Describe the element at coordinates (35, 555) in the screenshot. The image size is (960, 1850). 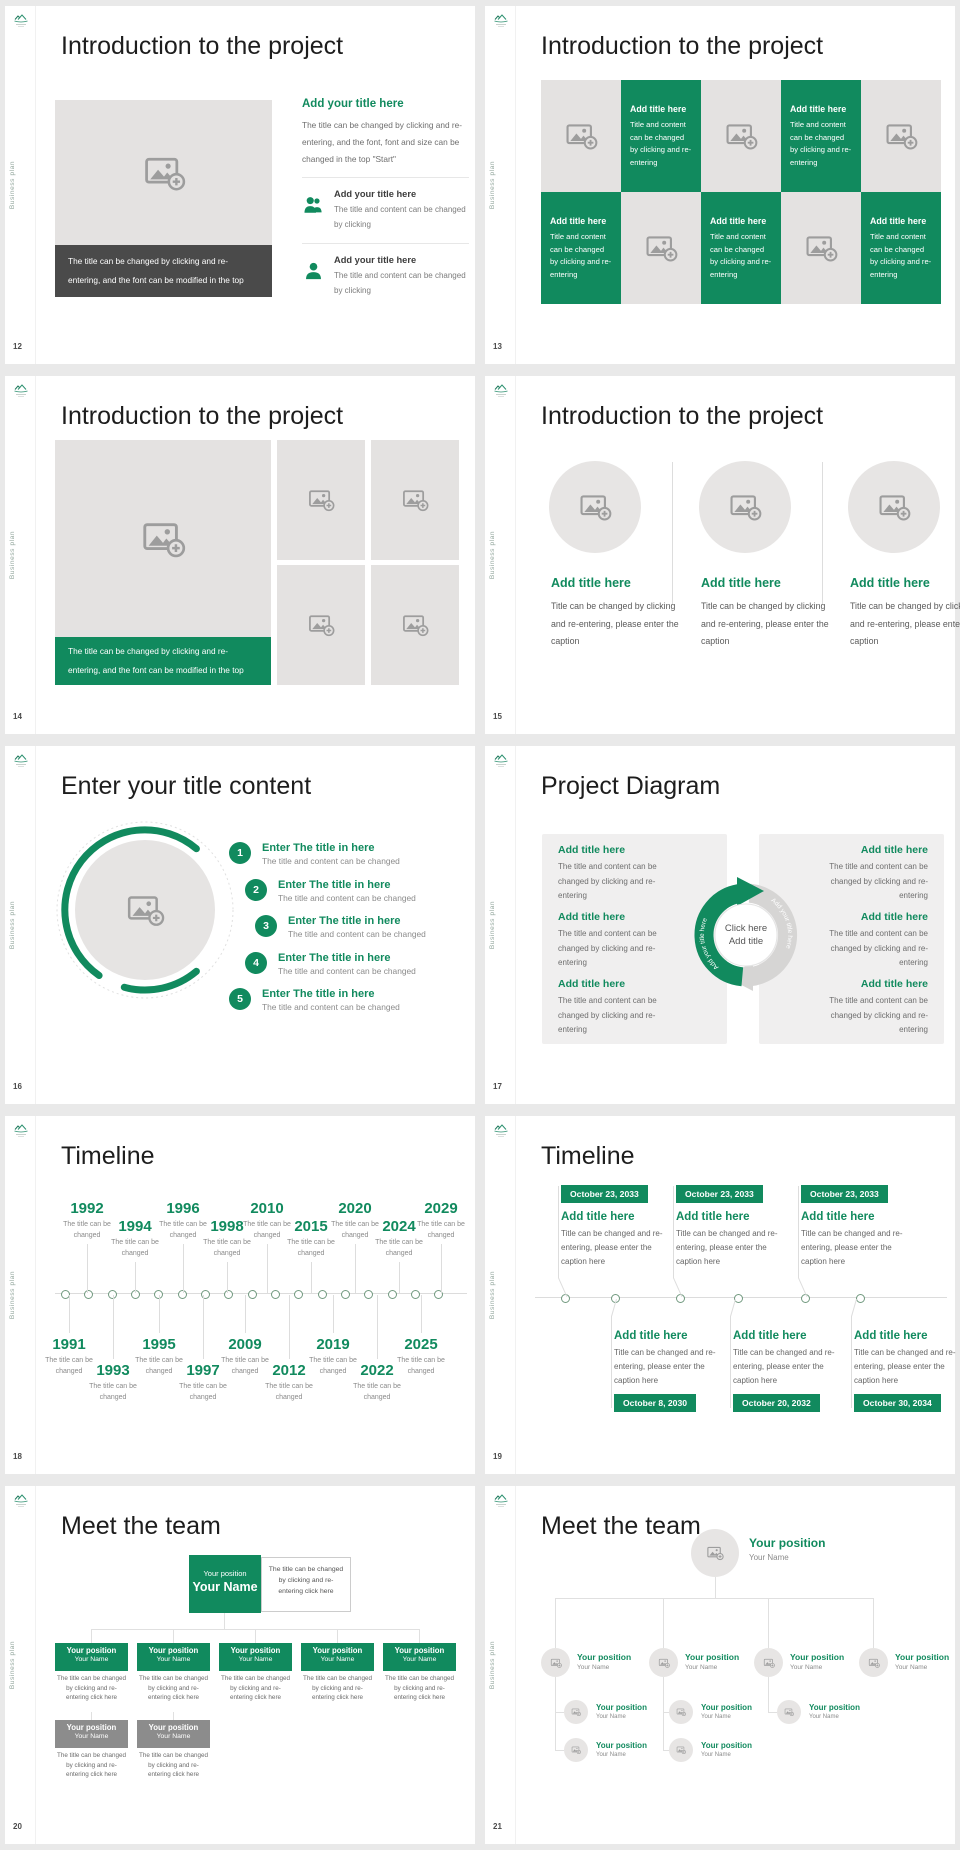
I see `sidebar-divider` at that location.